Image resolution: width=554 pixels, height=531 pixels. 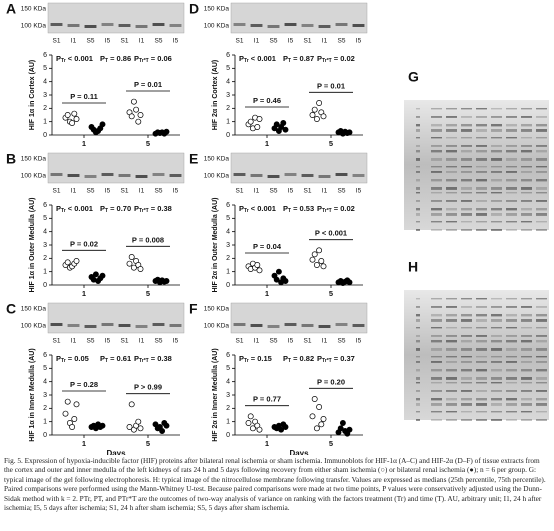 What do you see at coordinates (136, 58) in the screenshot?
I see `stat-symbol: P` at bounding box center [136, 58].